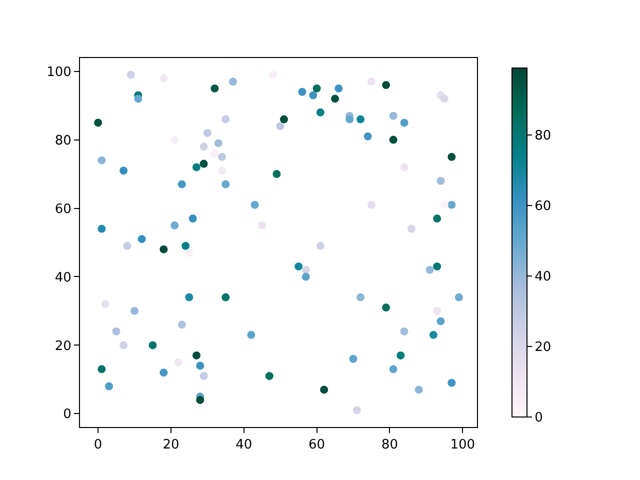  What do you see at coordinates (543, 206) in the screenshot?
I see `color-bar-label: 60` at bounding box center [543, 206].